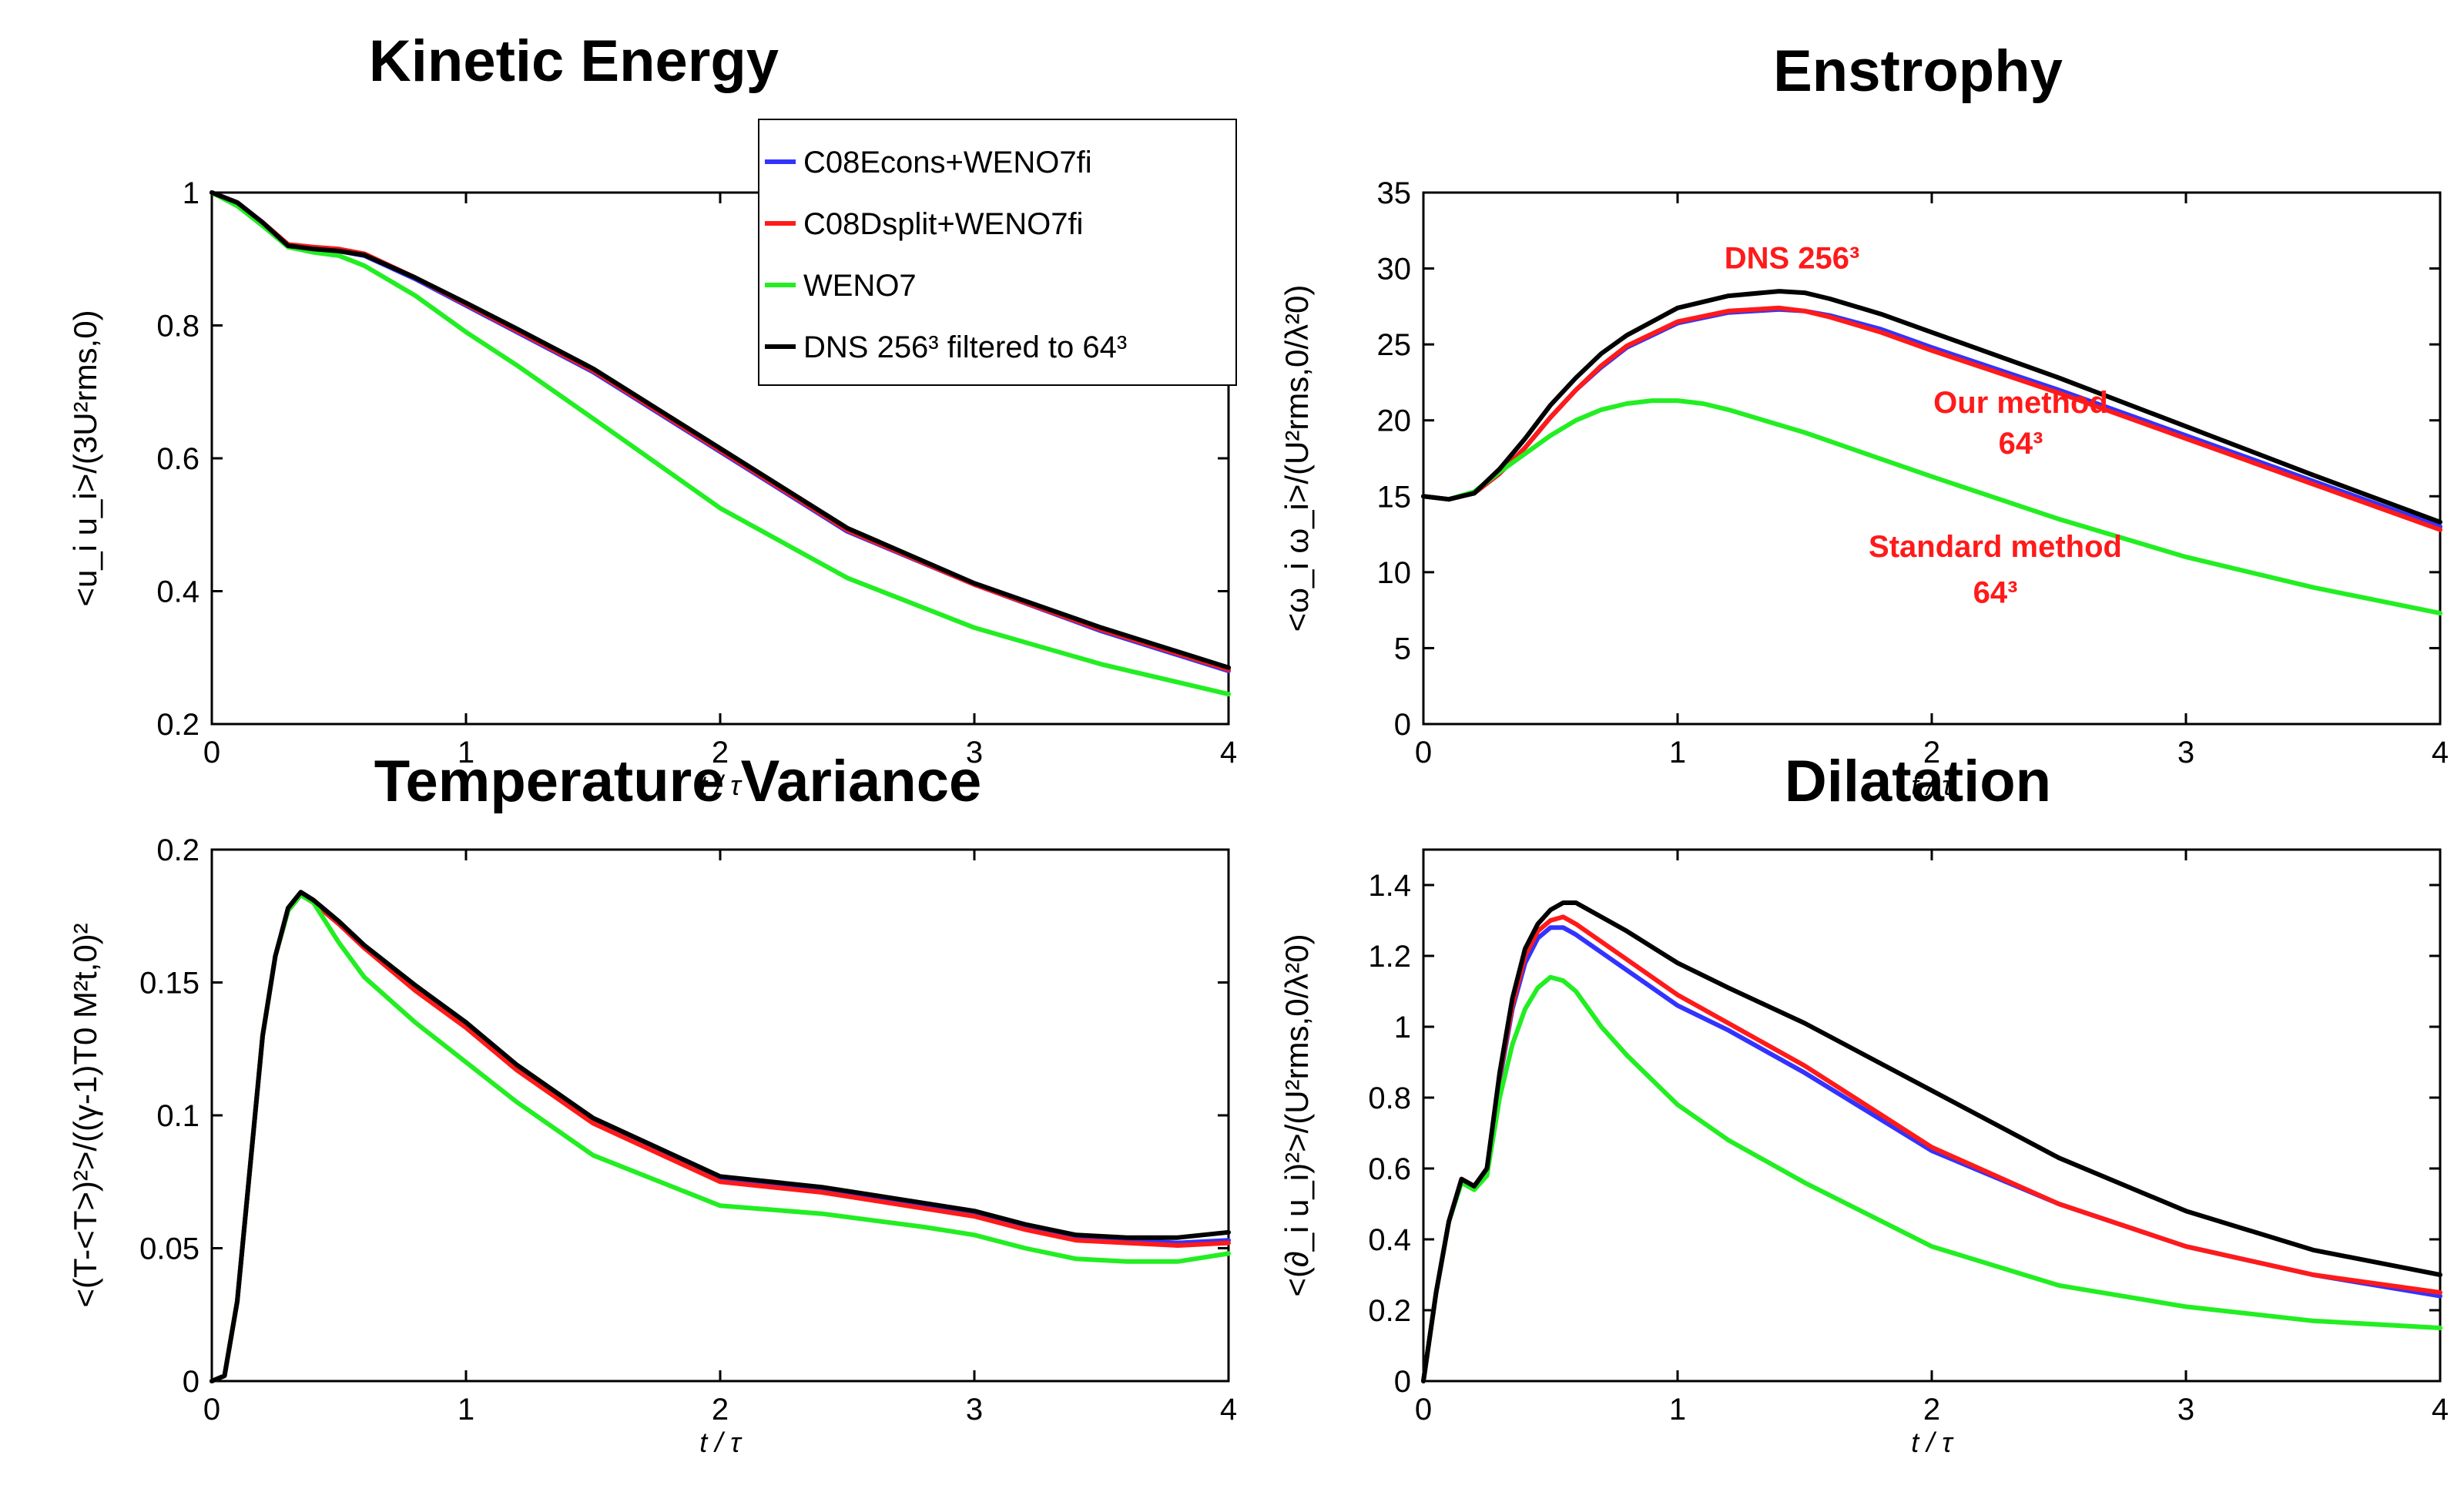 This screenshot has width=2464, height=1492. Describe the element at coordinates (177, 1116) in the screenshot. I see `y-tick-label: 0.1` at that location.